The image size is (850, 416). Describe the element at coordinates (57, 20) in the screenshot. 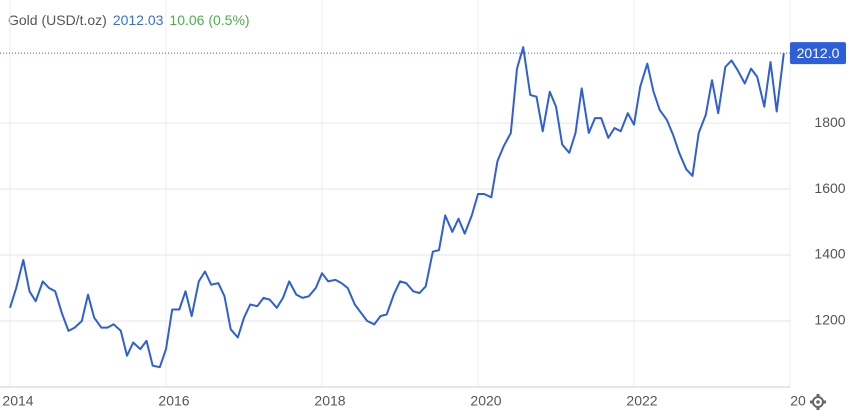

I see `instrument-name: Gold (USD/t.oz)` at that location.